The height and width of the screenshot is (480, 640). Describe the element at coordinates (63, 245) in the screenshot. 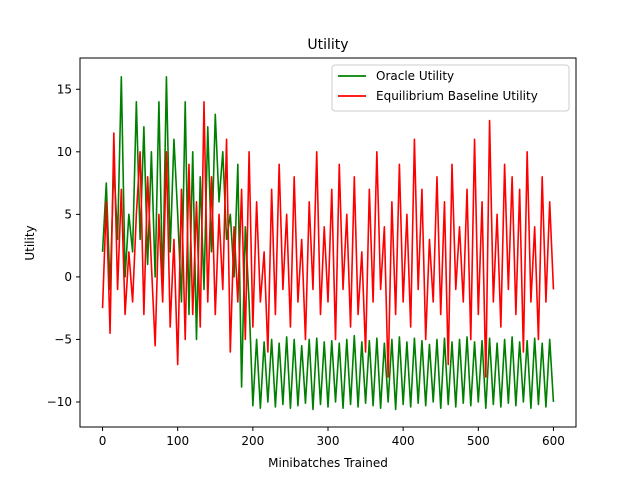

I see `y-axis: −10 −5 0 5 10 15` at that location.